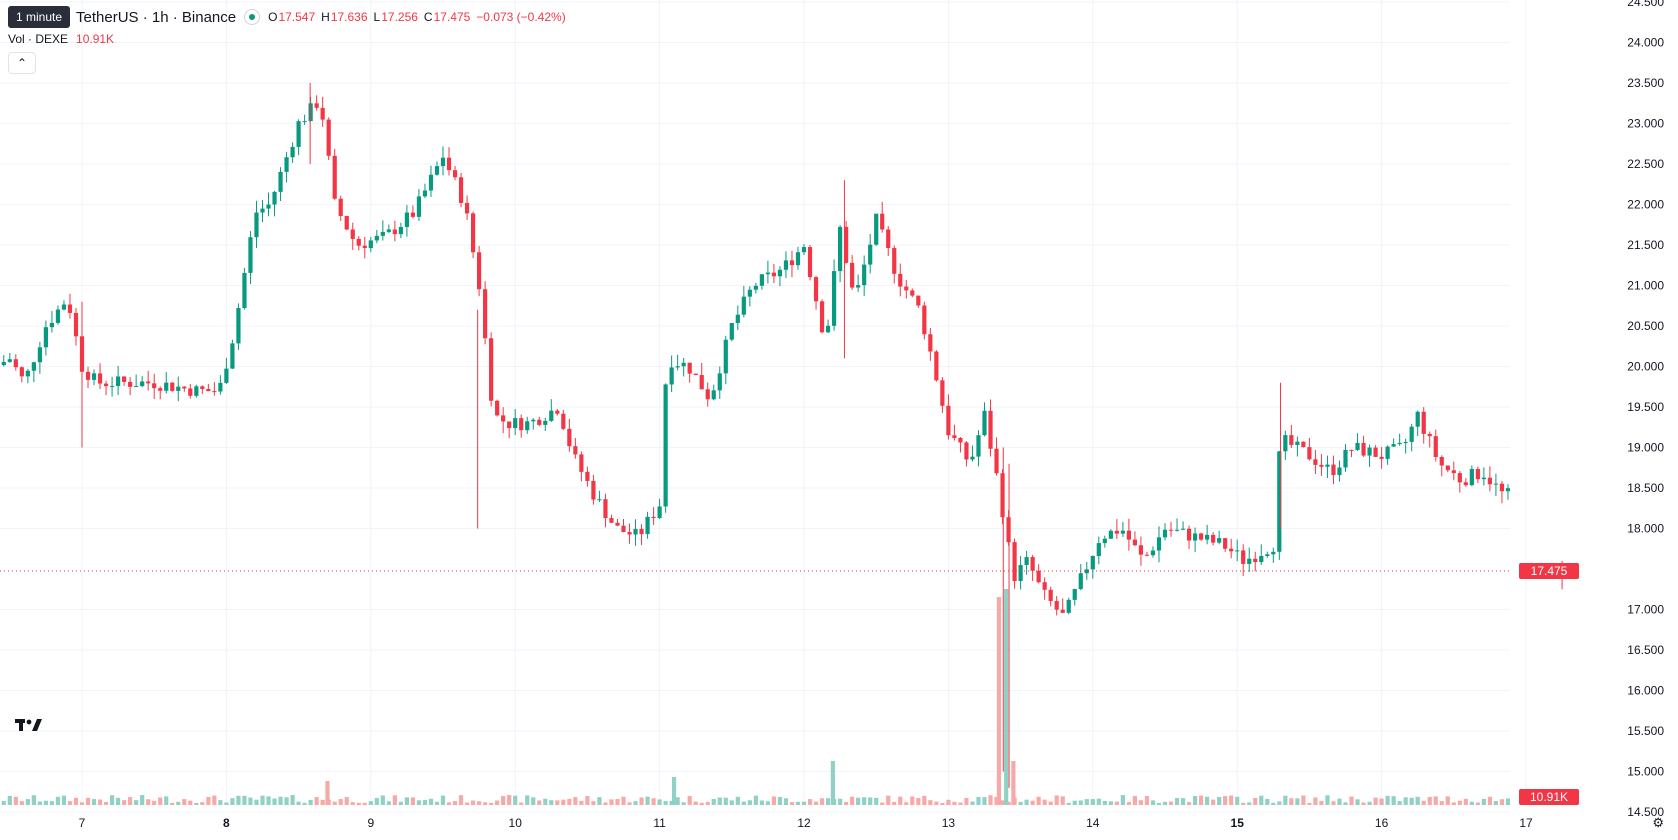 The image size is (1678, 840). What do you see at coordinates (520, 17) in the screenshot?
I see `change-value: −0.073 (−0.42%)` at bounding box center [520, 17].